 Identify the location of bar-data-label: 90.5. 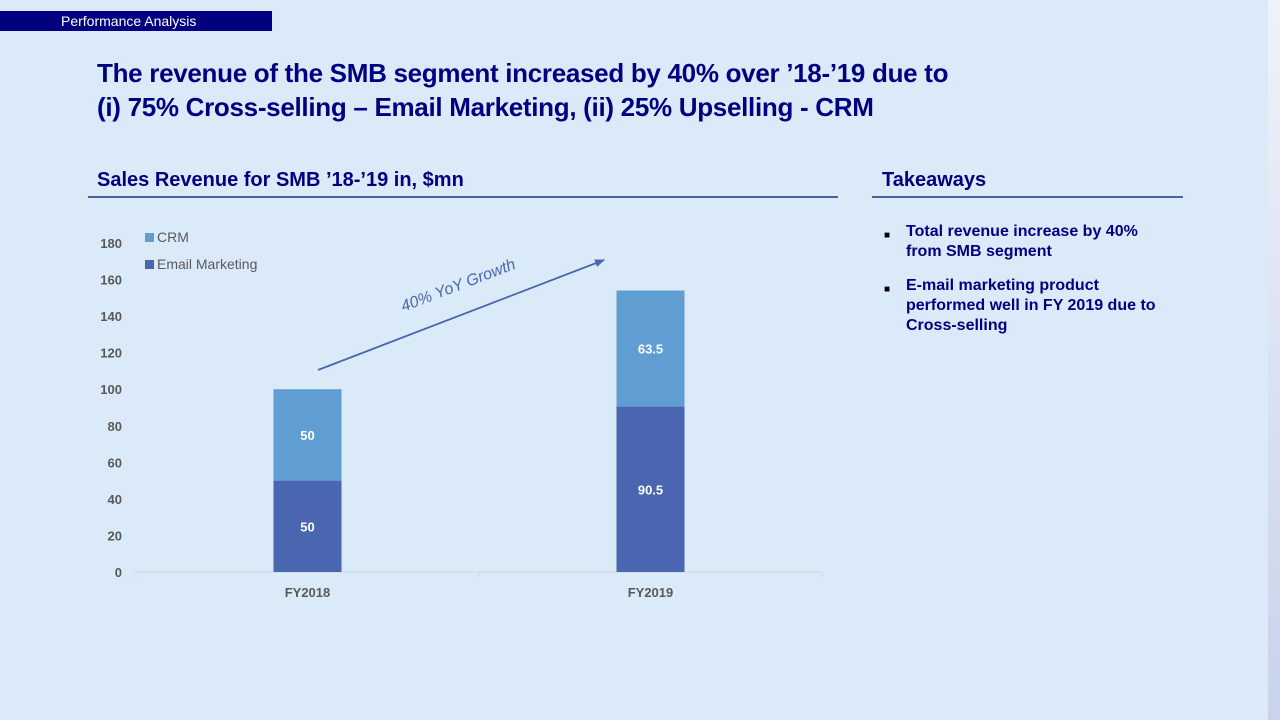
(650, 489).